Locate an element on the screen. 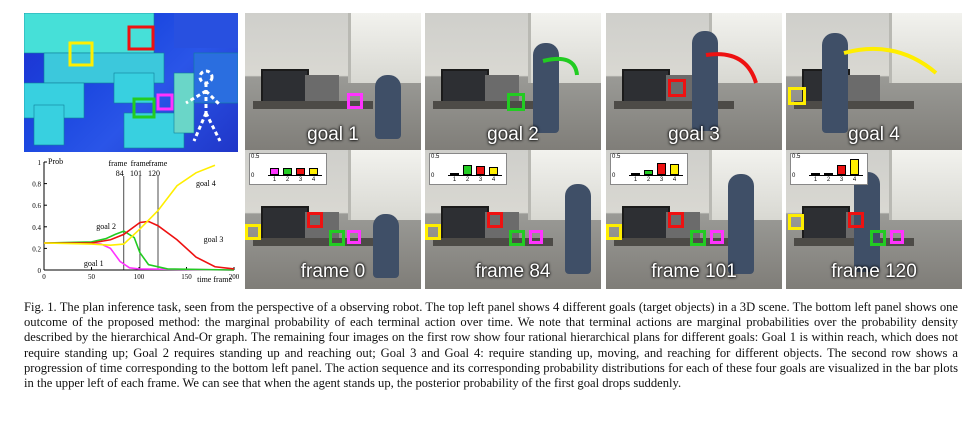  frame-84-photo: 0.5 0 1 2 3 4 frame 84 is located at coordinates (513, 219).